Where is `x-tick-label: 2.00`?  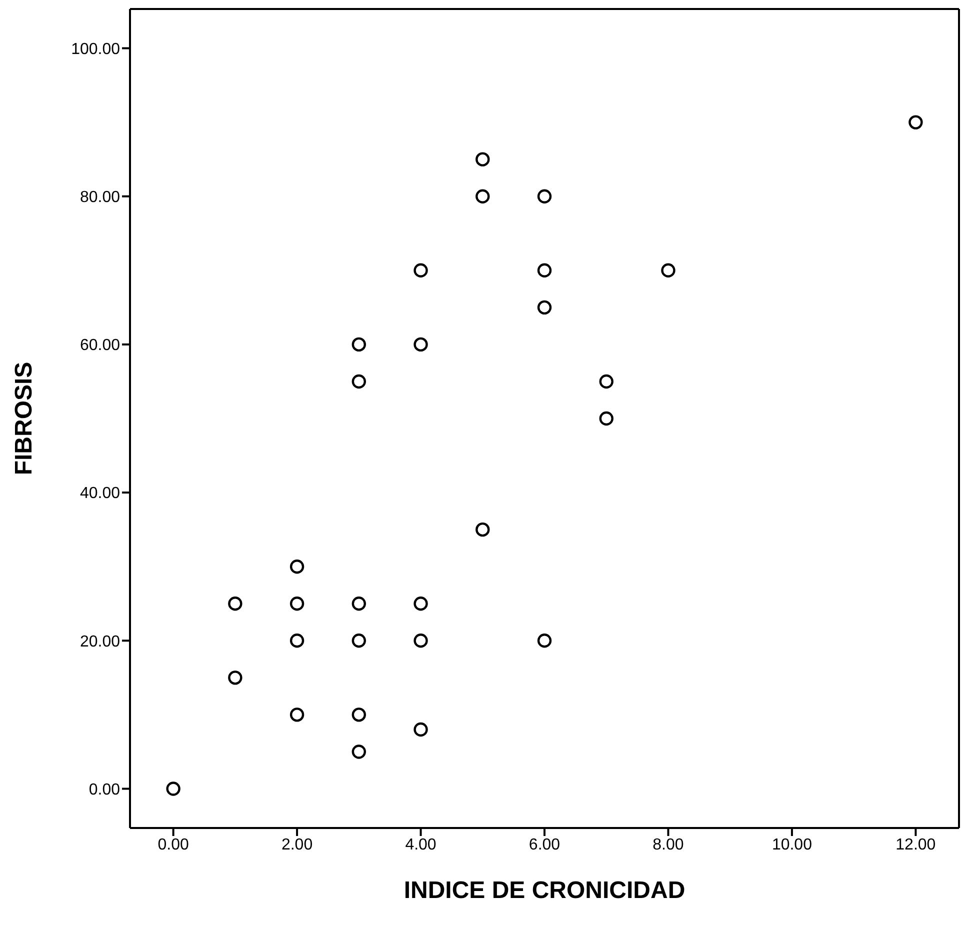 x-tick-label: 2.00 is located at coordinates (297, 845).